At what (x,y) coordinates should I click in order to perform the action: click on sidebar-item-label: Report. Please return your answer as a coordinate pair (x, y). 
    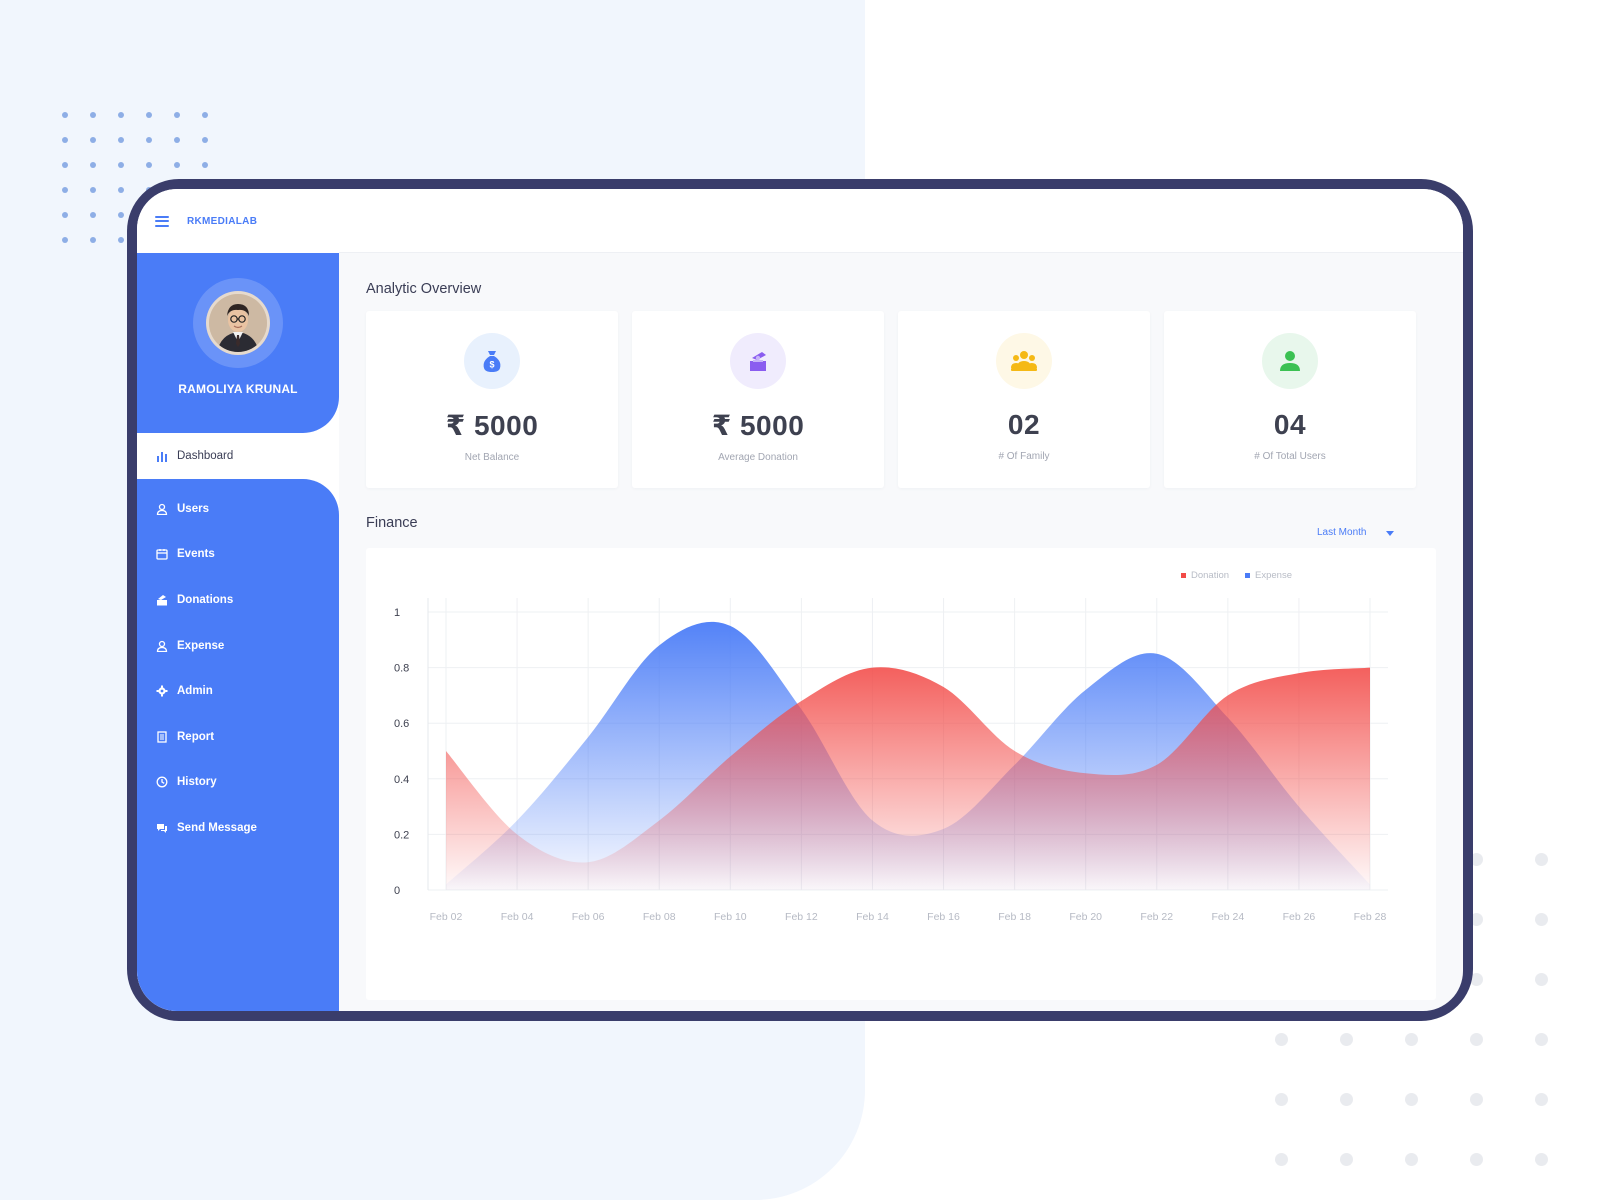
    Looking at the image, I should click on (196, 736).